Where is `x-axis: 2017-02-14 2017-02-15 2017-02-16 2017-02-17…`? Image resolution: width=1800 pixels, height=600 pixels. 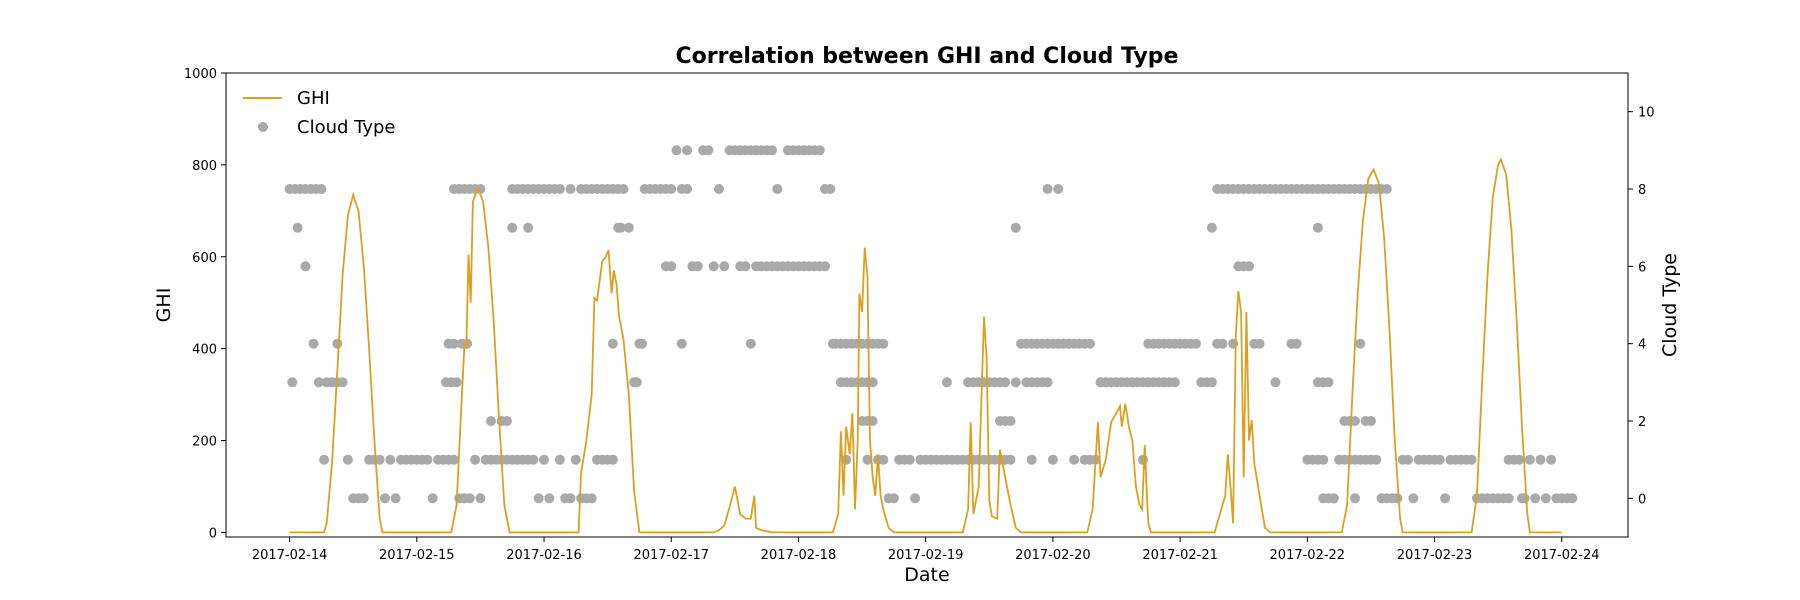
x-axis: 2017-02-14 2017-02-15 2017-02-16 2017-02-17… is located at coordinates (926, 550).